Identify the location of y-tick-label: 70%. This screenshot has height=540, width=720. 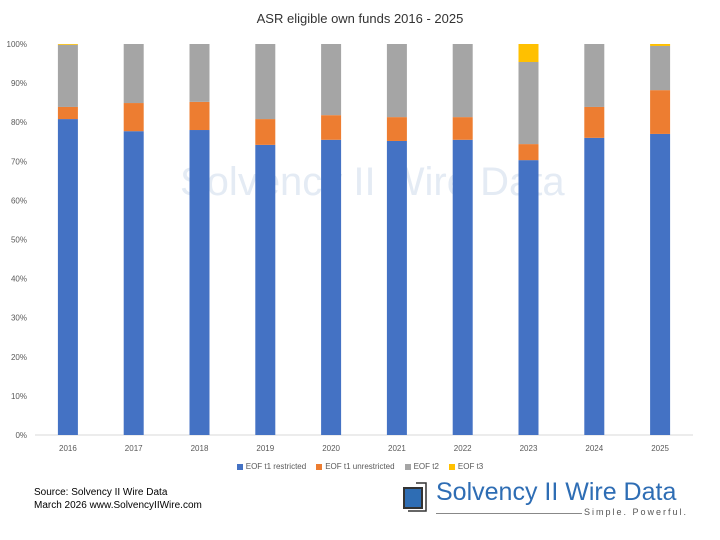
(19, 161).